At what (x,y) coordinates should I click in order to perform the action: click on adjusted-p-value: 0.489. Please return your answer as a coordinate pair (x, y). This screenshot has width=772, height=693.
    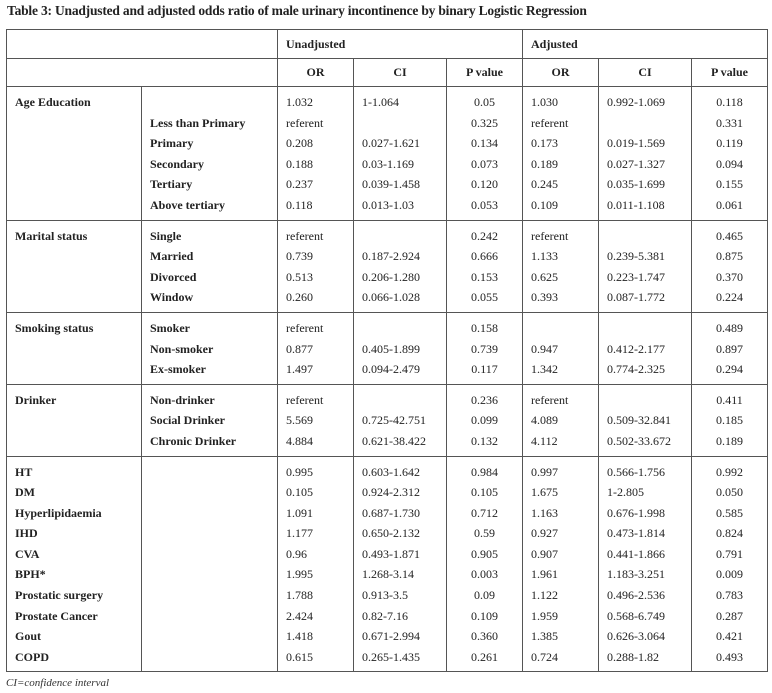
    Looking at the image, I should click on (730, 327).